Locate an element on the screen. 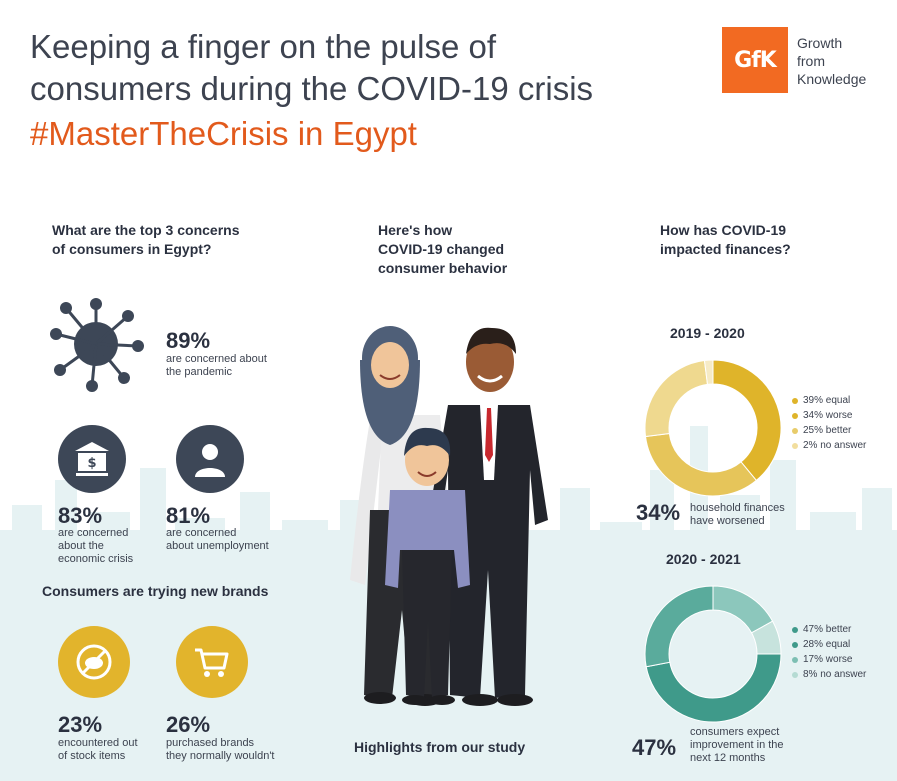 The image size is (897, 781). legend-label: 47% better is located at coordinates (827, 629).